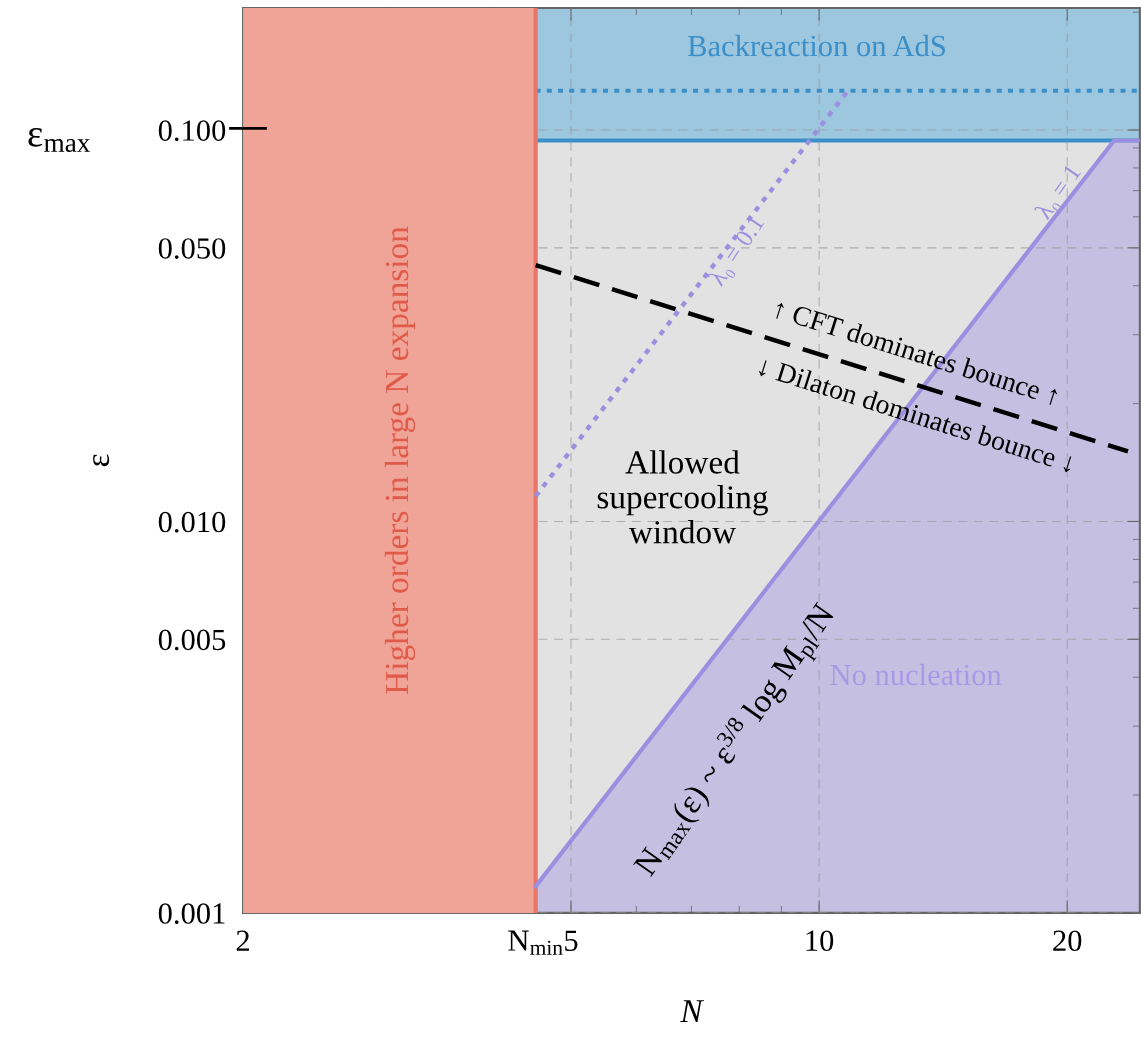 The width and height of the screenshot is (1141, 1064). Describe the element at coordinates (191, 913) in the screenshot. I see `y-tick-label: 0.001` at that location.